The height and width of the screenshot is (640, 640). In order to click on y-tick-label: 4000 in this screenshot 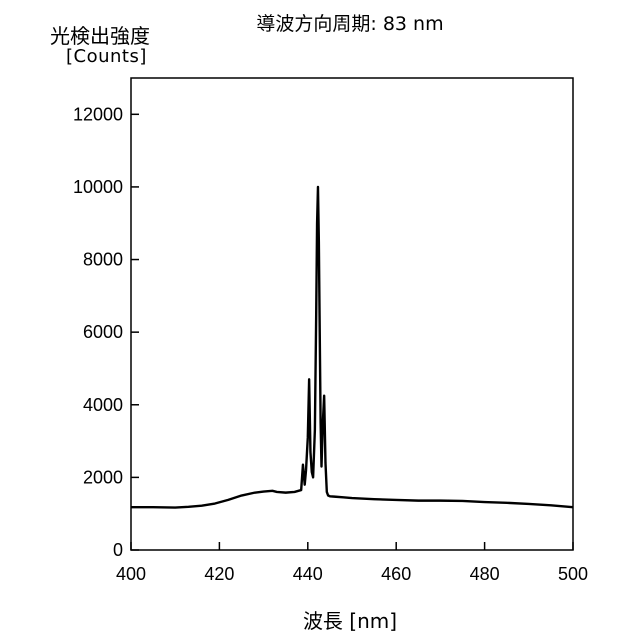, I will do `click(103, 405)`.